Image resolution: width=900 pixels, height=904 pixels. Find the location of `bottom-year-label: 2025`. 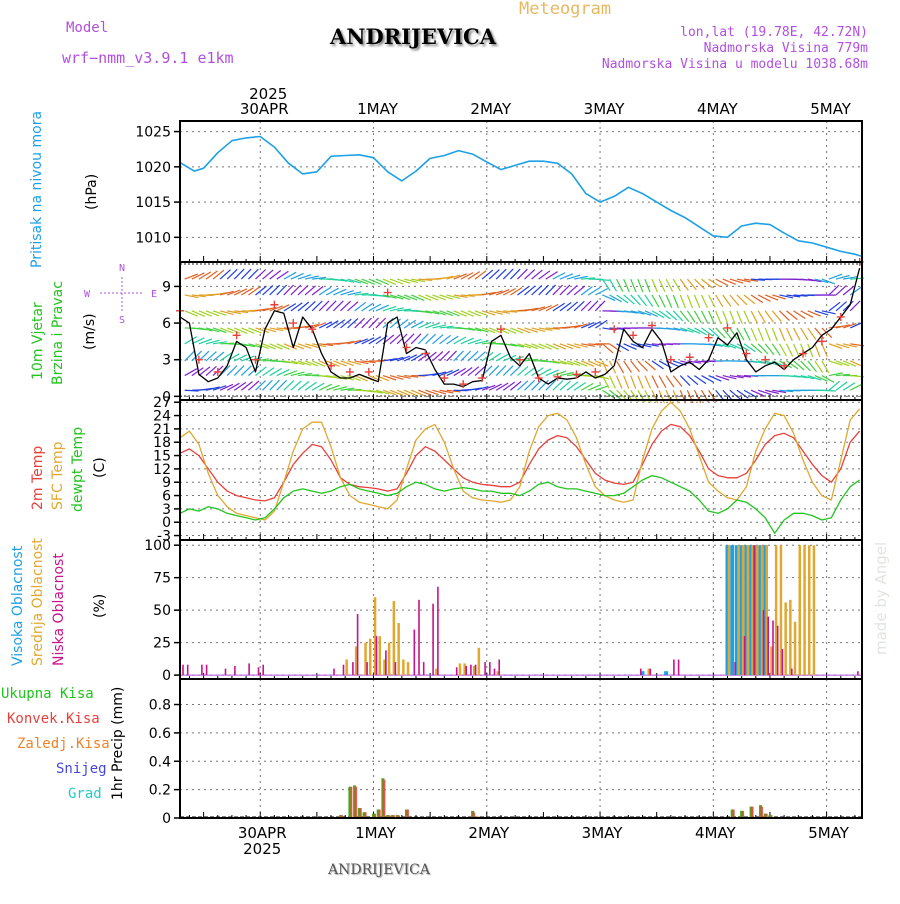

bottom-year-label: 2025 is located at coordinates (262, 849).